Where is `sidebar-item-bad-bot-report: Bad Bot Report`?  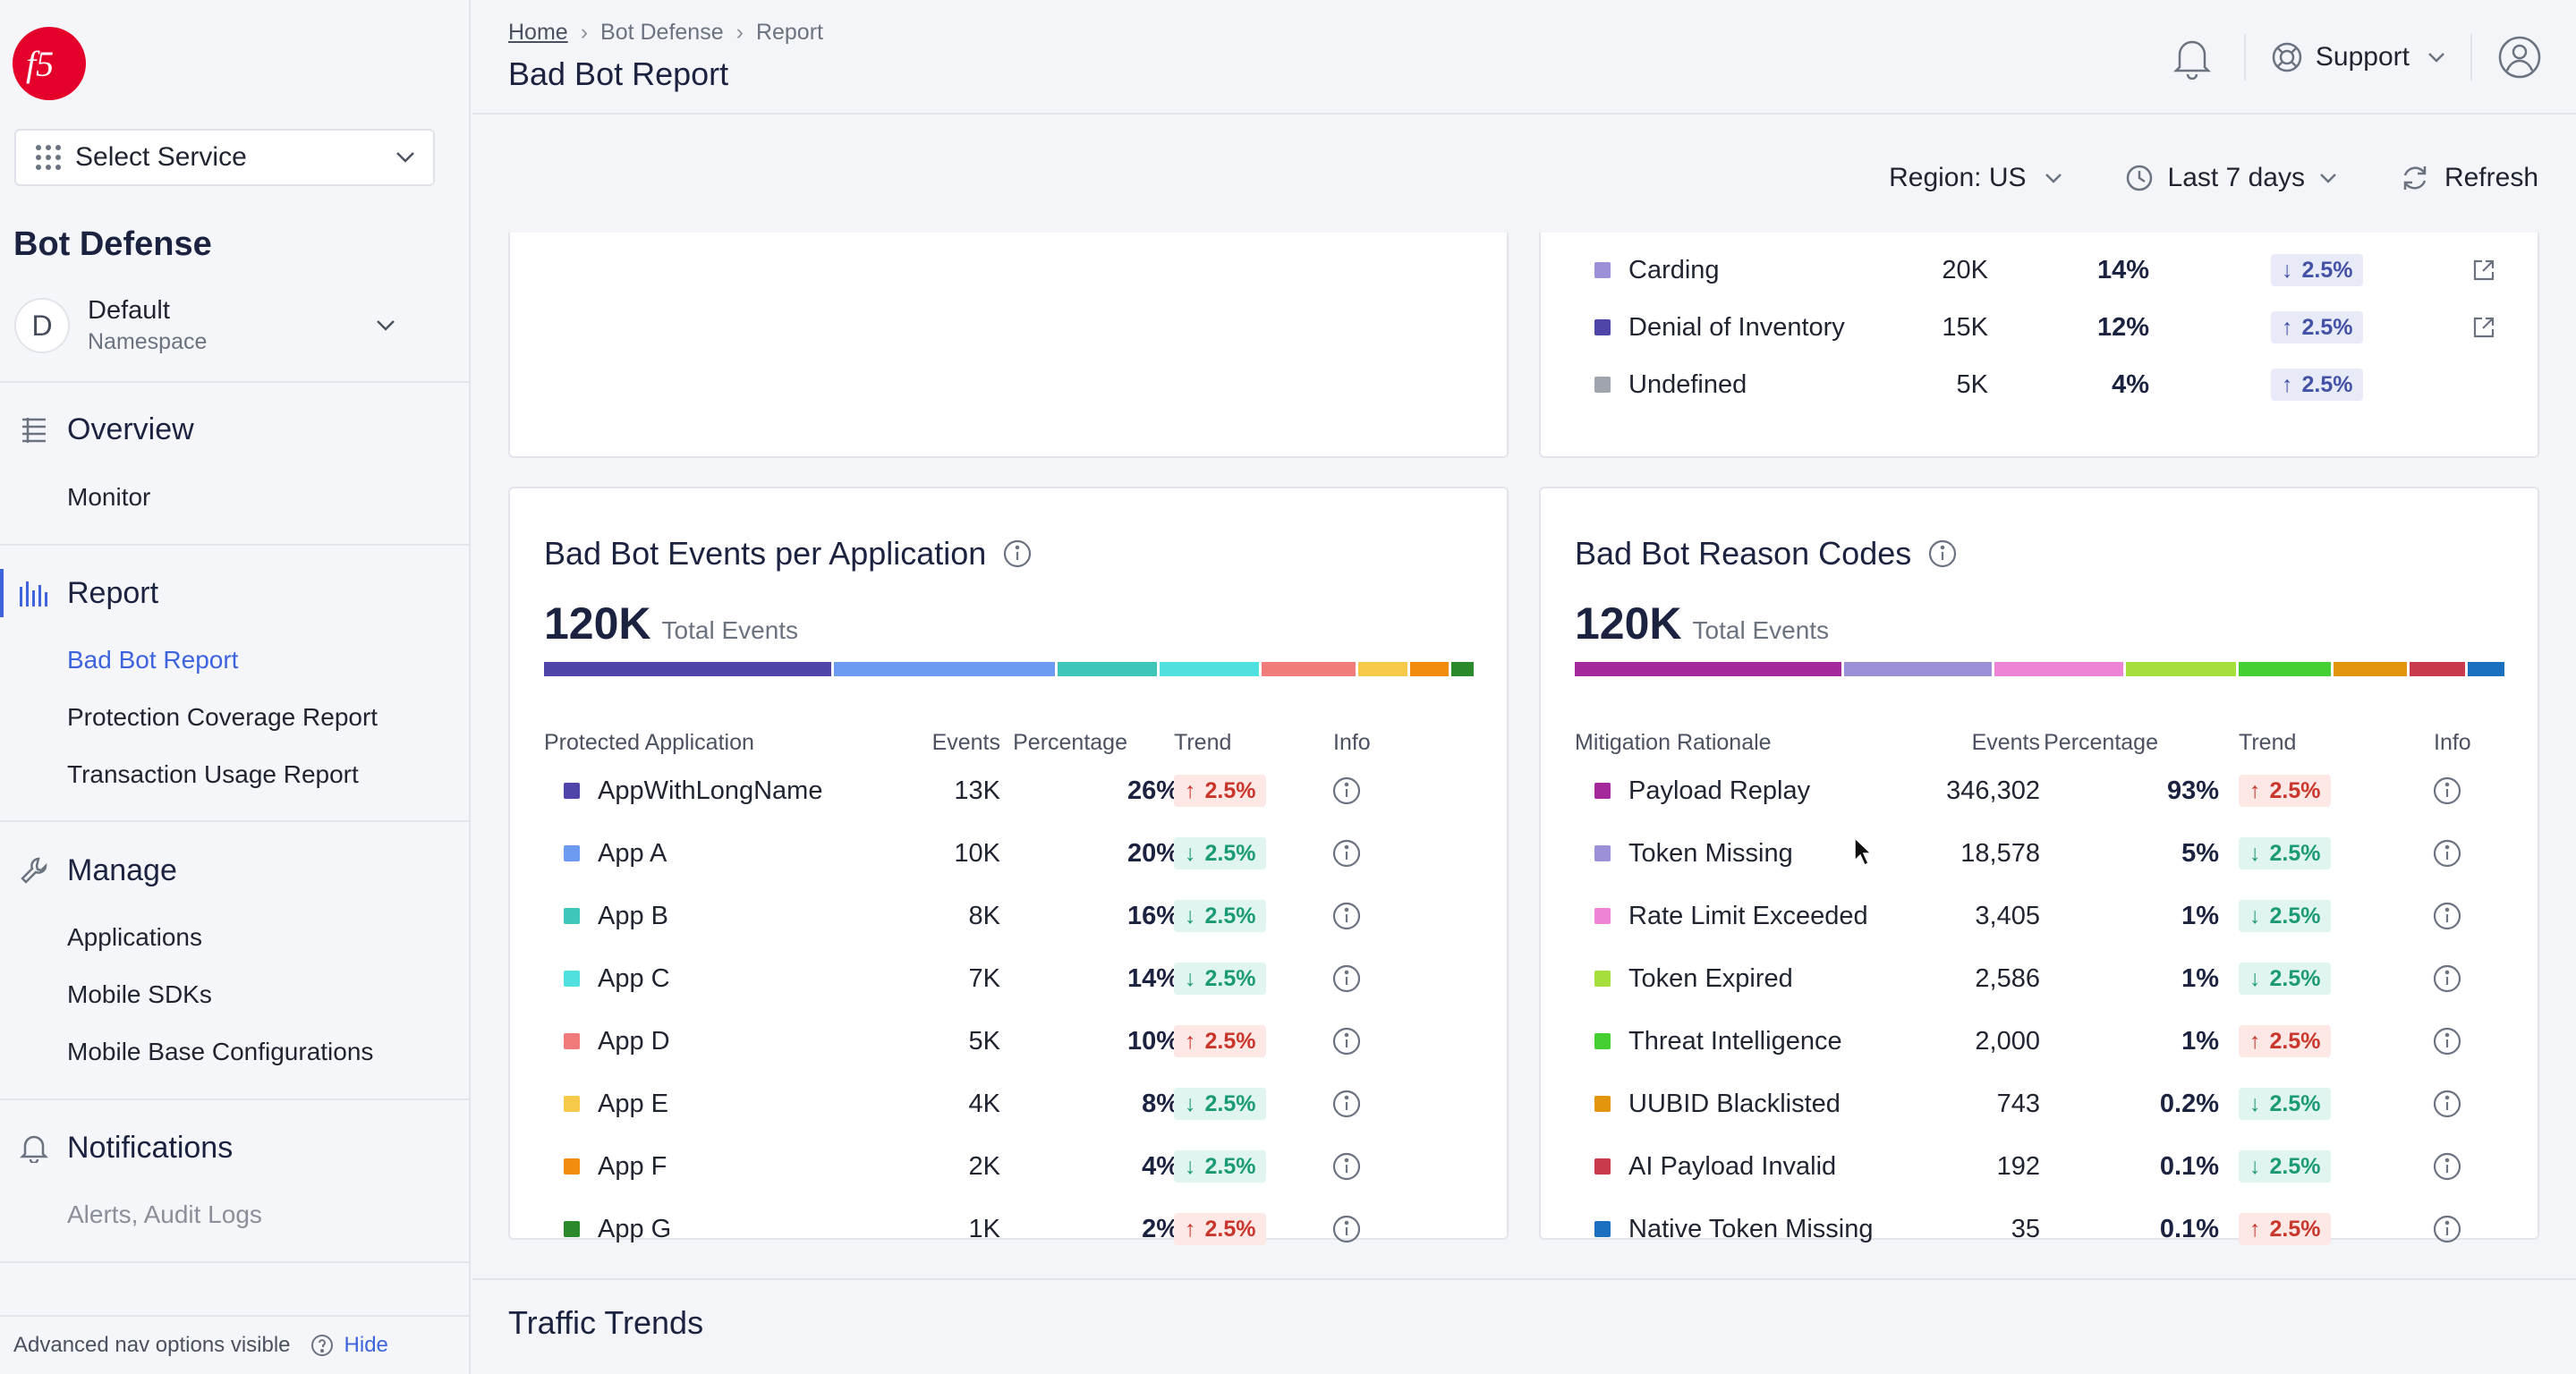 sidebar-item-bad-bot-report: Bad Bot Report is located at coordinates (153, 660).